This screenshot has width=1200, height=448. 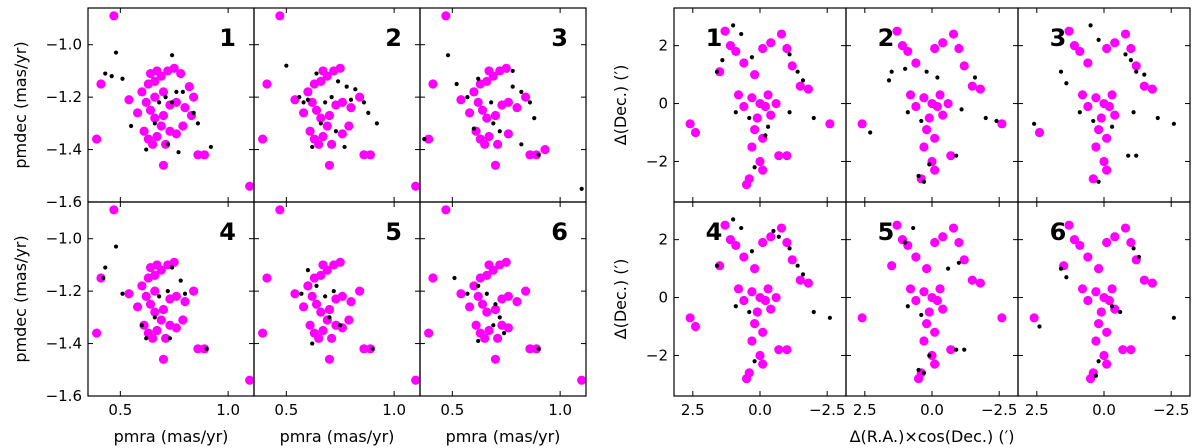 I want to click on x-tick-label: 0.0, so click(x=1104, y=410).